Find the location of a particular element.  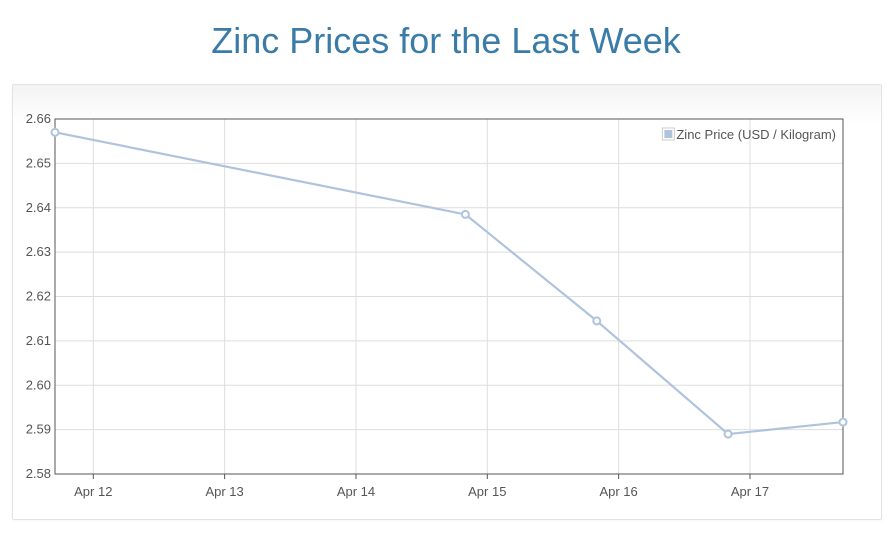

y-tick-label: 2.65 is located at coordinates (38, 162).